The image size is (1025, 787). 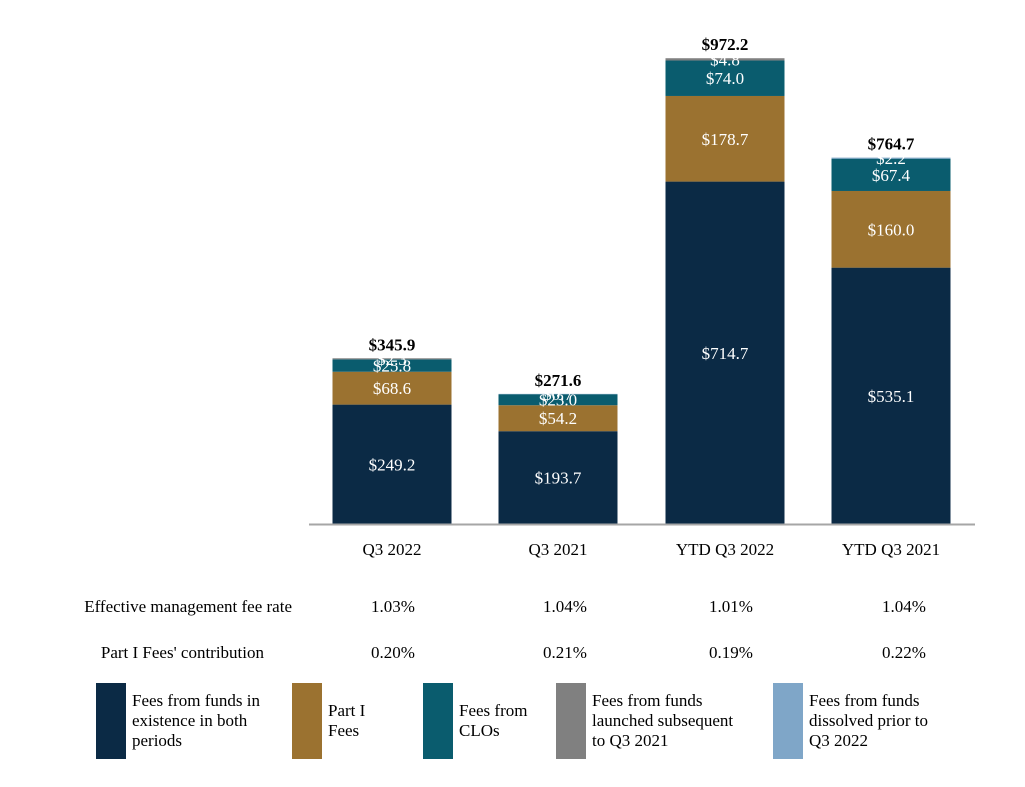 I want to click on segment-value-label: $25.8, so click(x=392, y=366).